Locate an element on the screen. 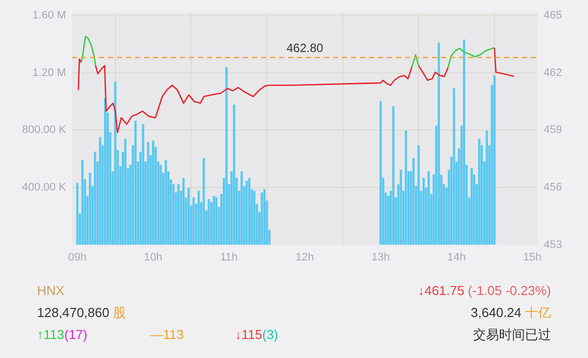 Image resolution: width=588 pixels, height=358 pixels. y-tick-label: 1.60 M is located at coordinates (49, 16).